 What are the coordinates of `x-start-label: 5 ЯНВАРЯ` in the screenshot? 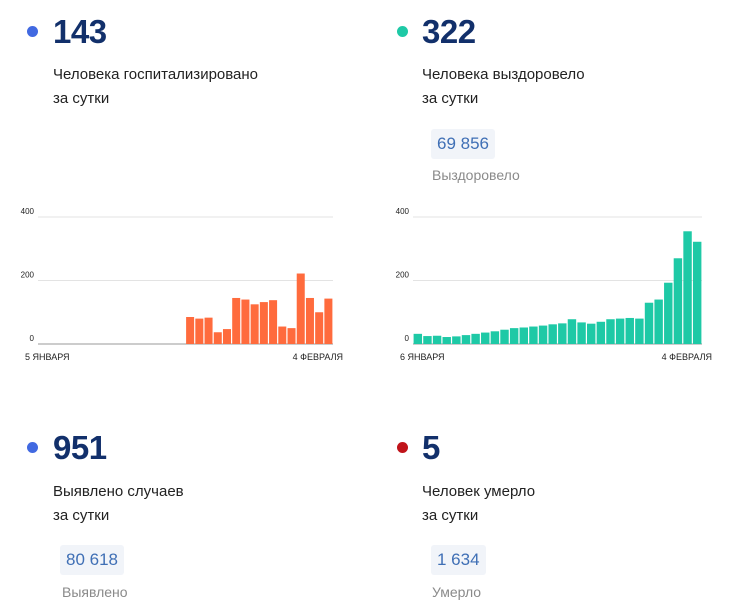 It's located at (47, 357).